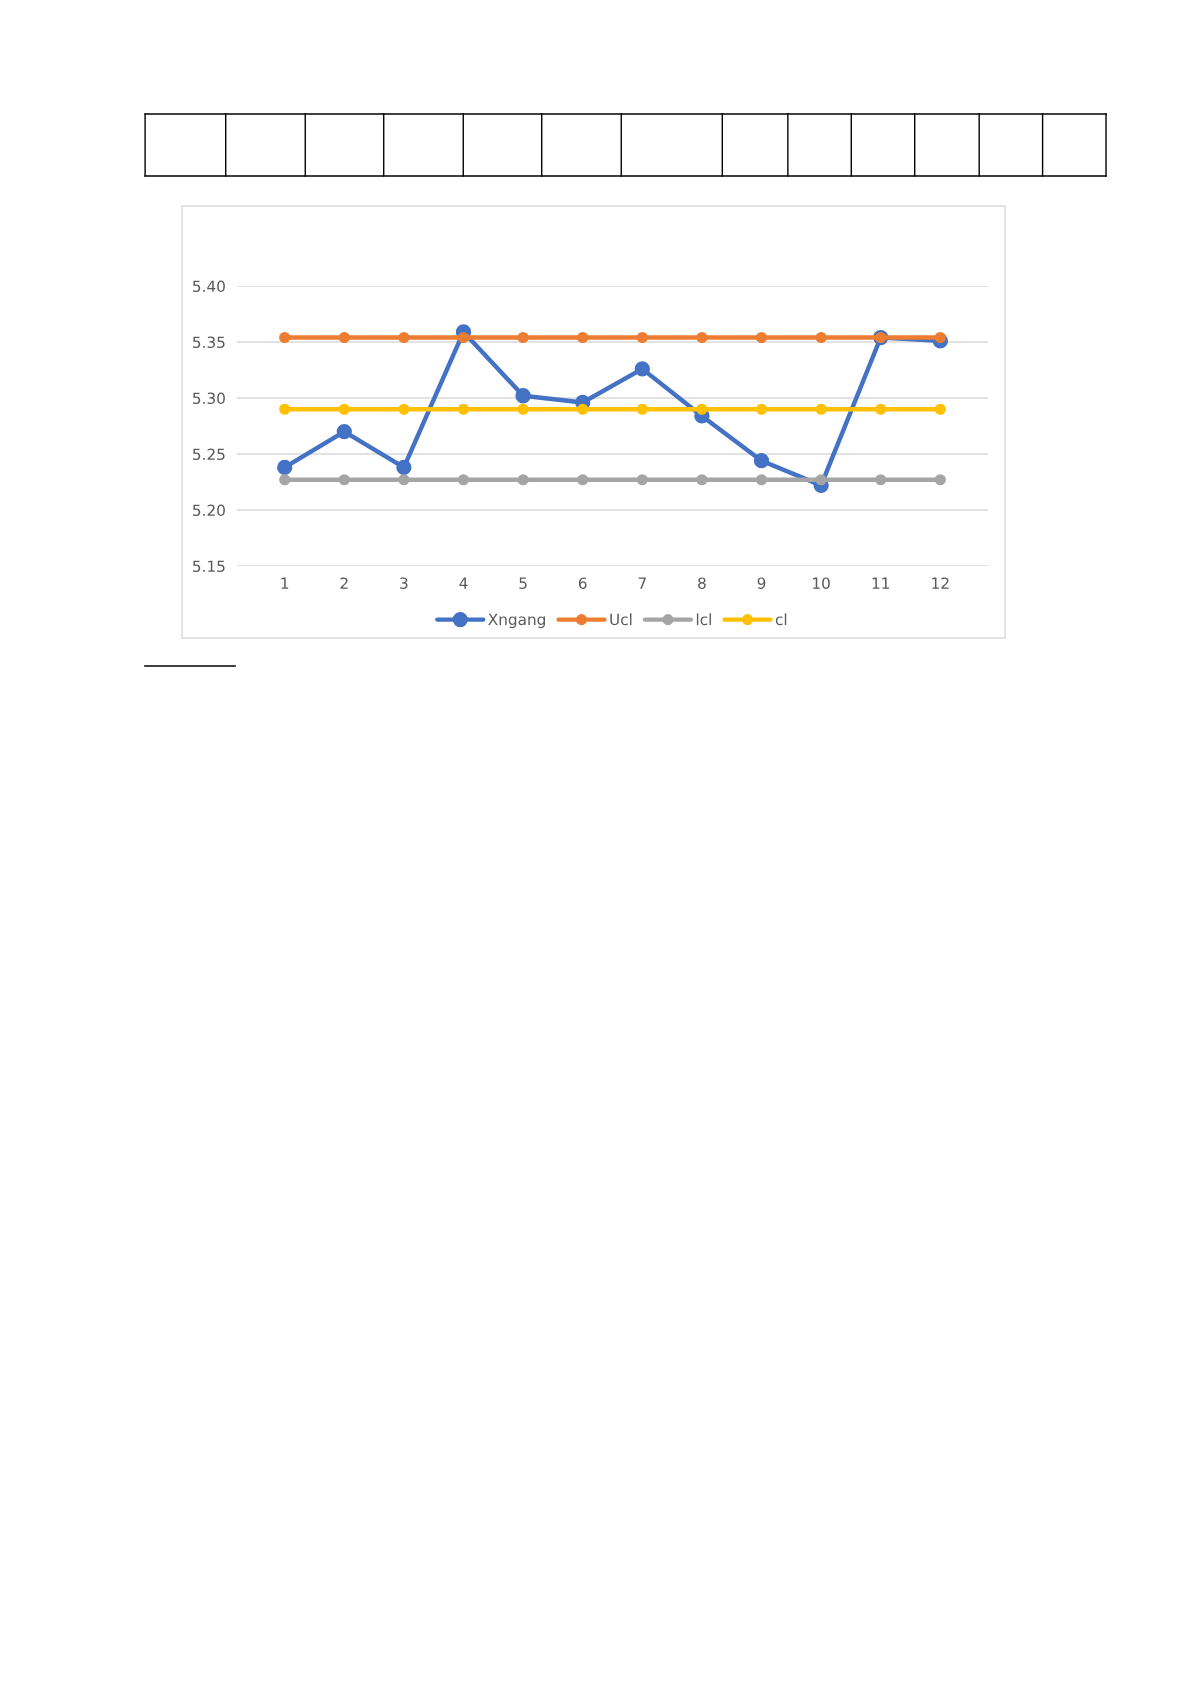  Describe the element at coordinates (463, 583) in the screenshot. I see `x-tick-label: 4` at that location.